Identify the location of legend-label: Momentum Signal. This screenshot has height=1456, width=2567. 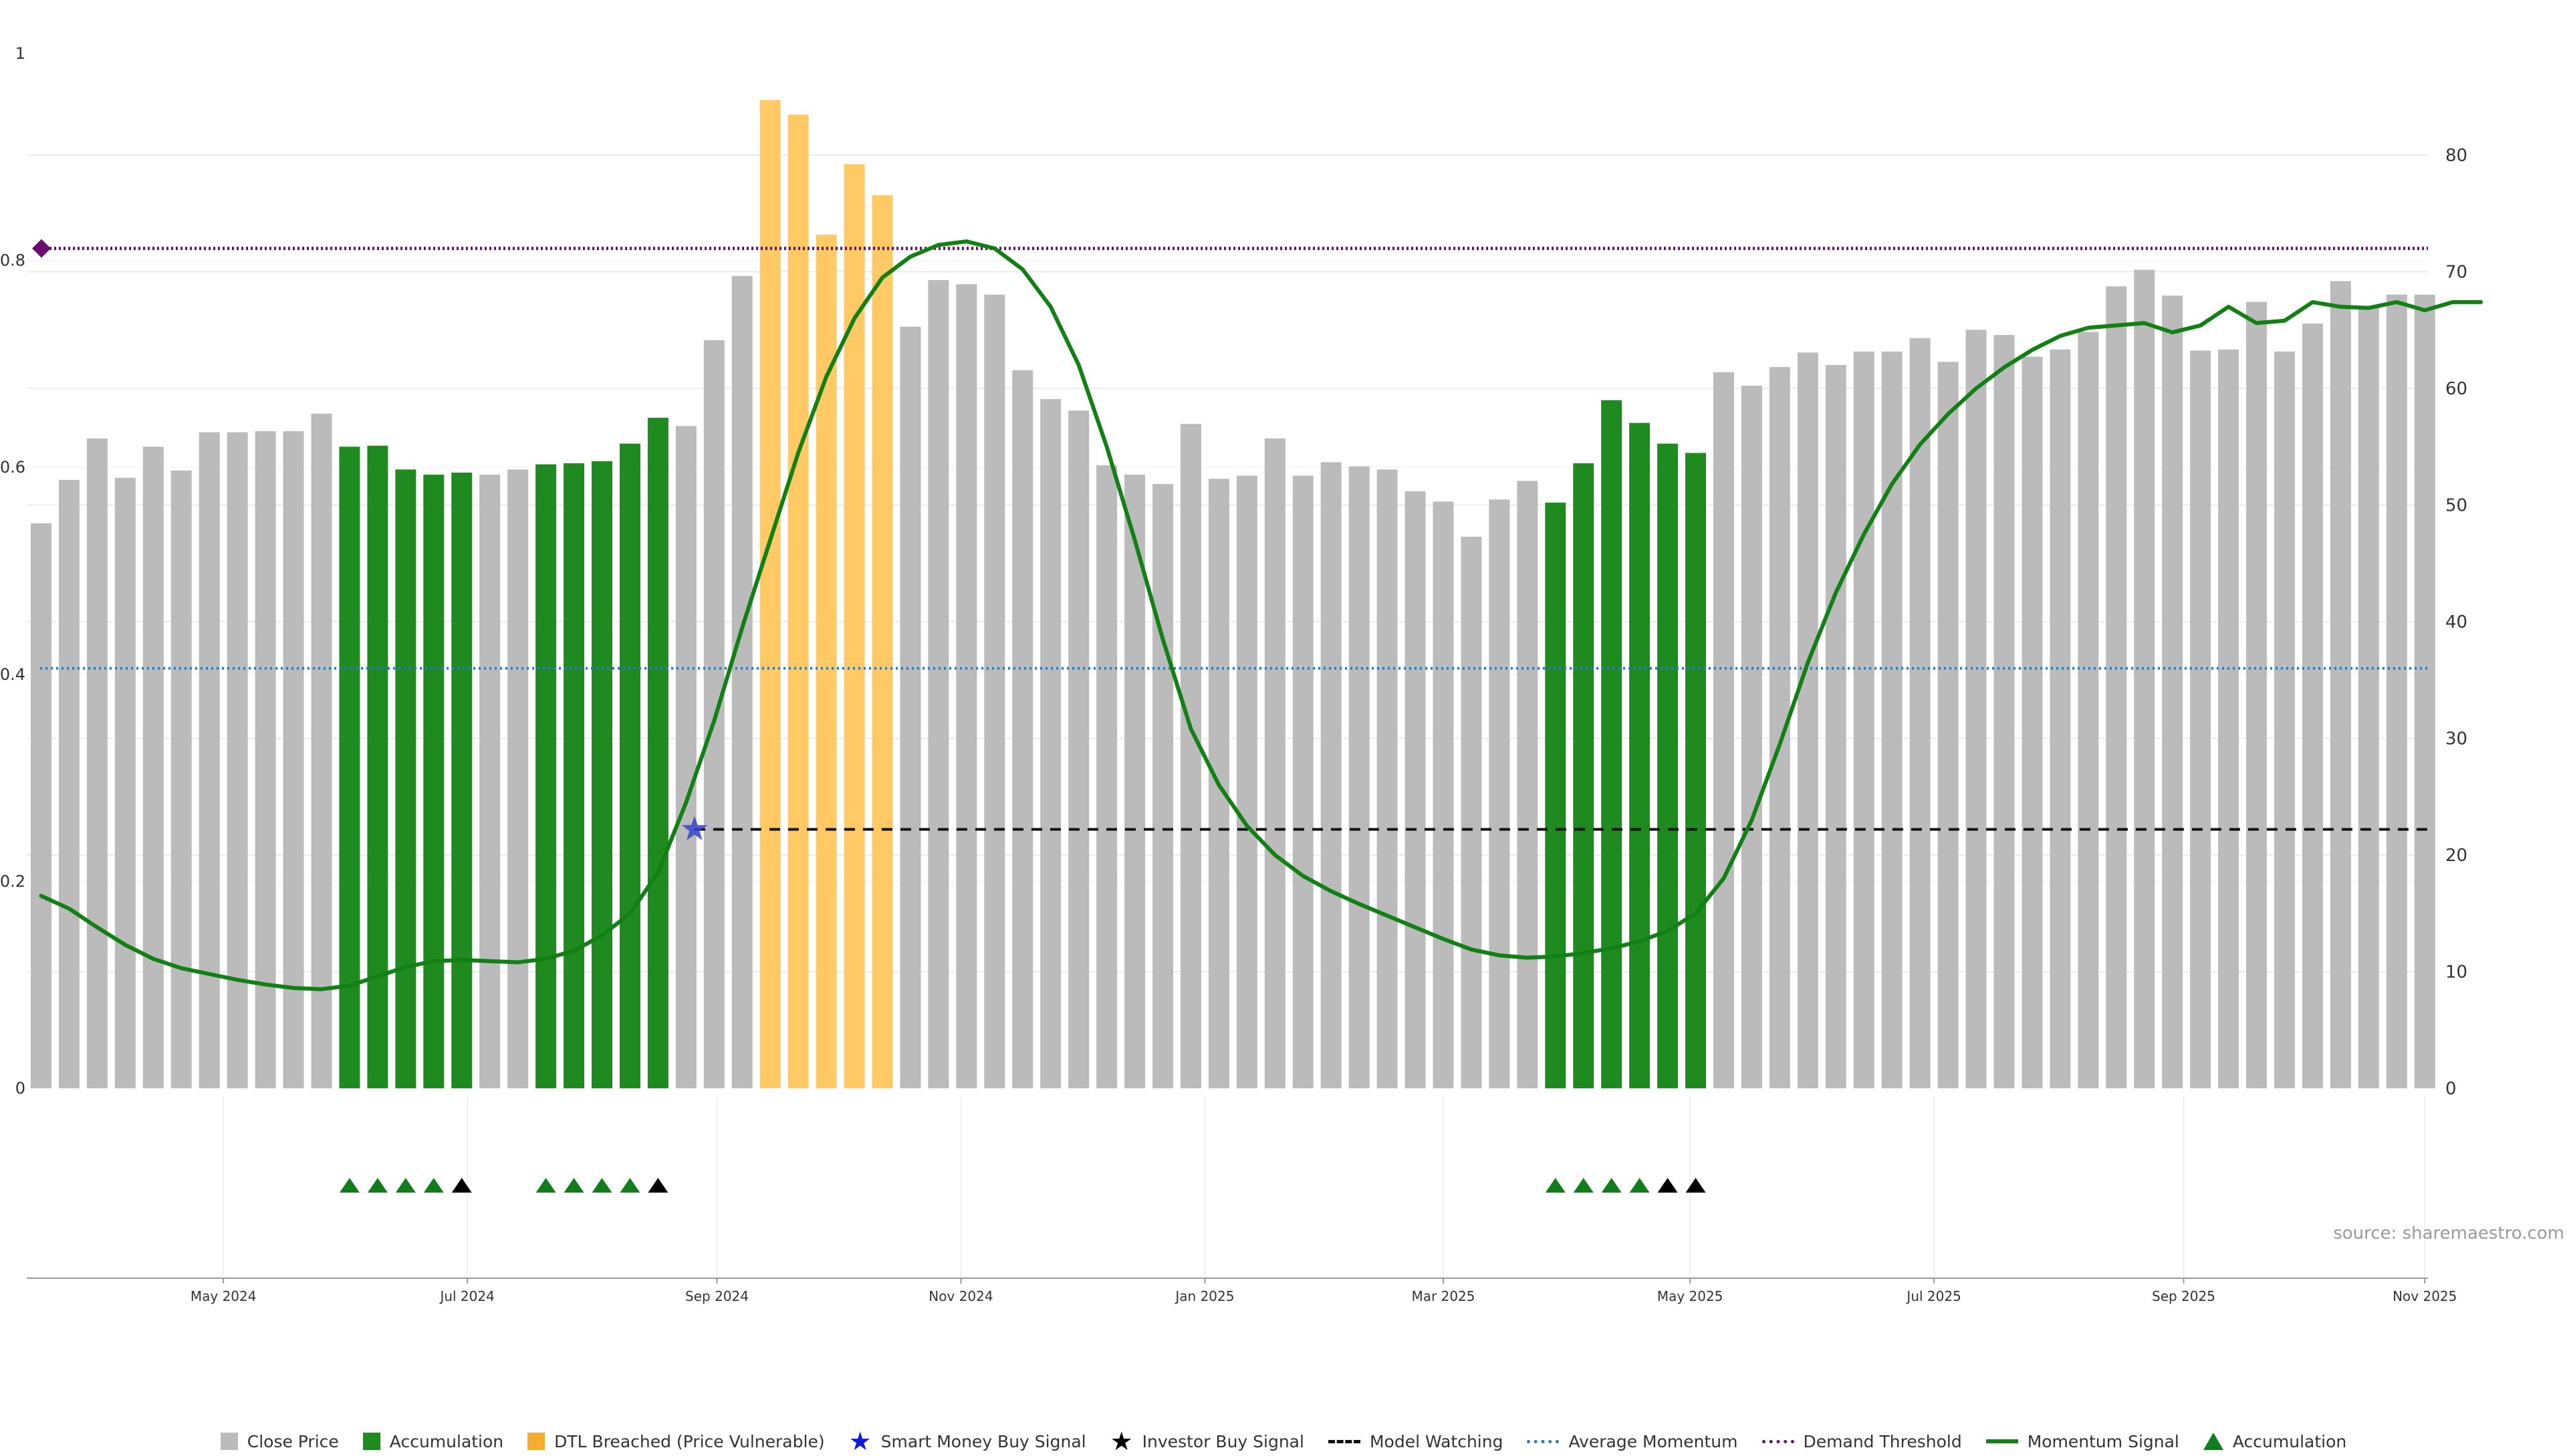
(2103, 1441).